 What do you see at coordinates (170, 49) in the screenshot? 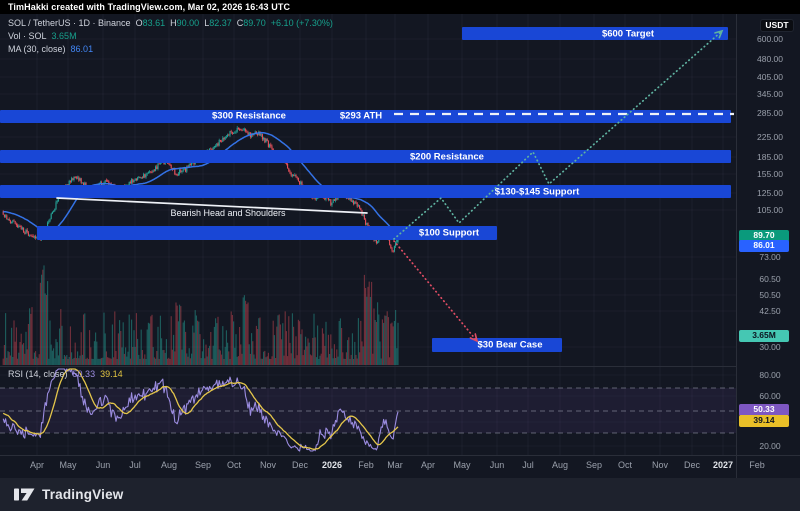
I see `legend-ma-row: MA (30, close) 86.01` at bounding box center [170, 49].